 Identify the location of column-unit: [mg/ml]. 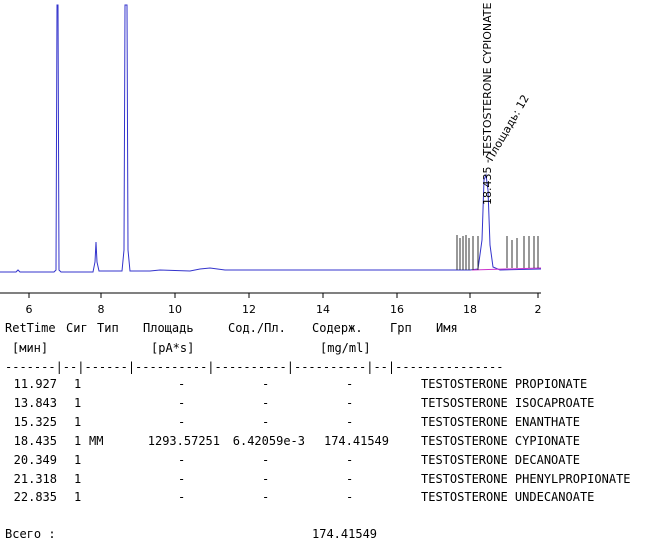
(345, 348).